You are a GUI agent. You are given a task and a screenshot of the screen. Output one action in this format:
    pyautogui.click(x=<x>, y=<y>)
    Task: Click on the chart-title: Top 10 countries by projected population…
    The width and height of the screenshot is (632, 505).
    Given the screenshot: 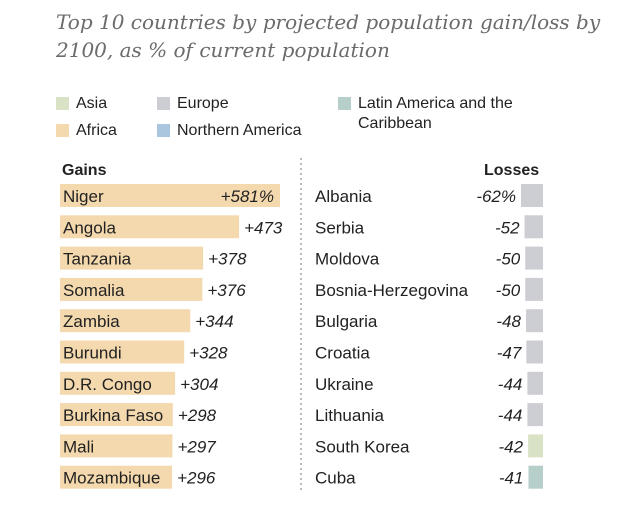 What is the action you would take?
    pyautogui.click(x=328, y=36)
    